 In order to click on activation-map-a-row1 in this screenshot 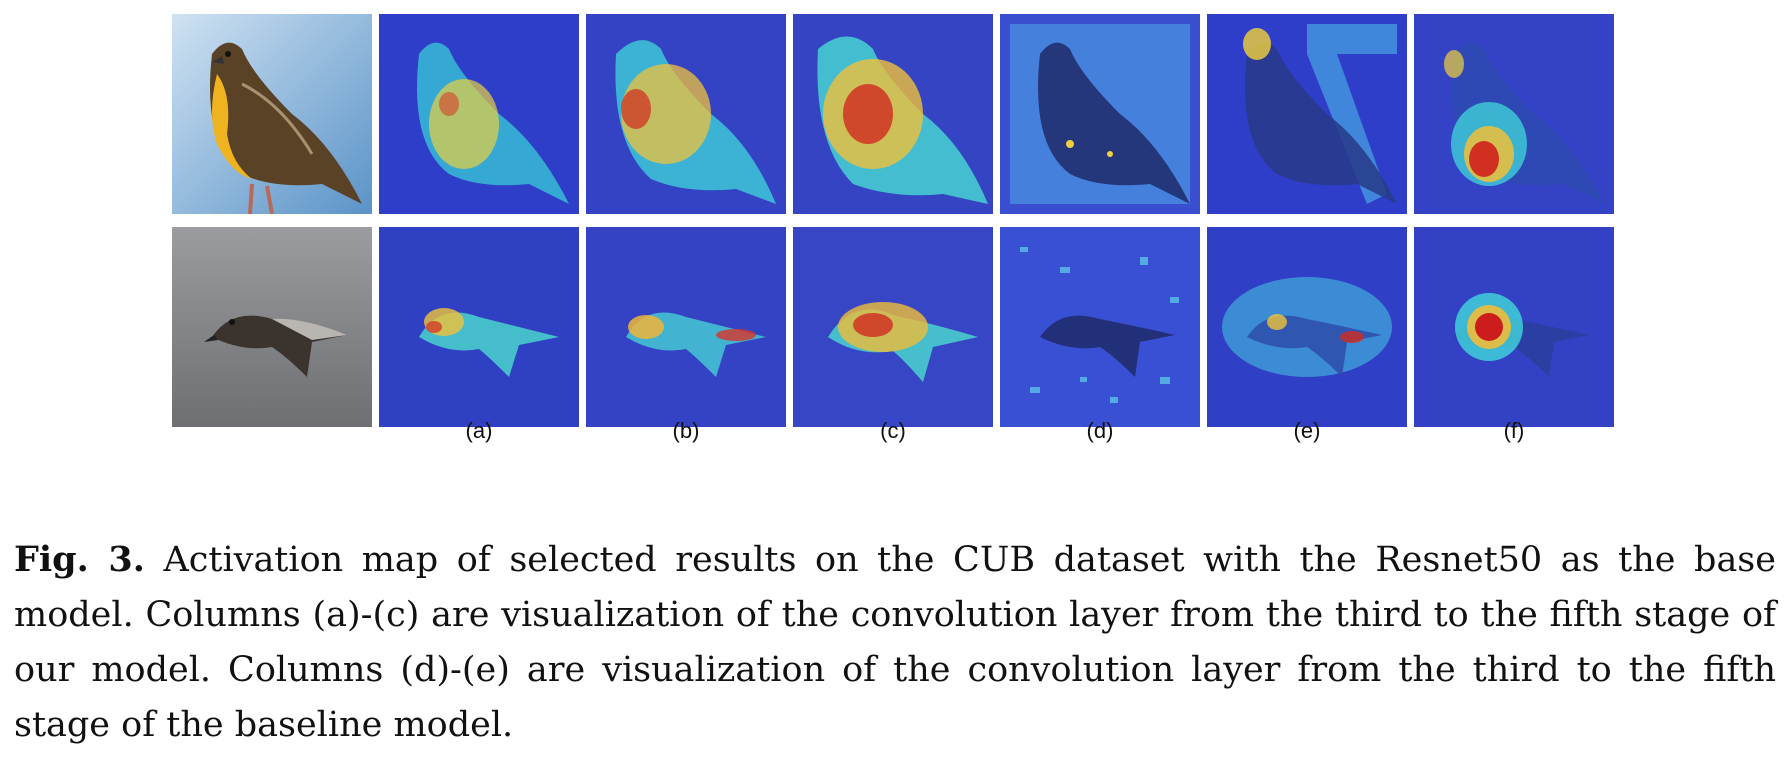, I will do `click(479, 114)`.